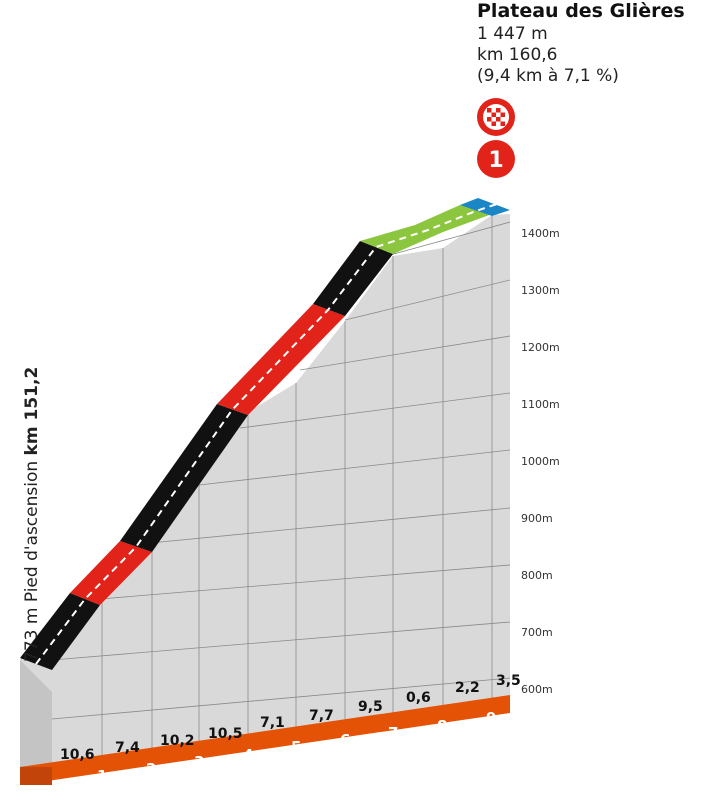 This screenshot has width=711, height=800. Describe the element at coordinates (537, 632) in the screenshot. I see `svg-text: 700m` at that location.